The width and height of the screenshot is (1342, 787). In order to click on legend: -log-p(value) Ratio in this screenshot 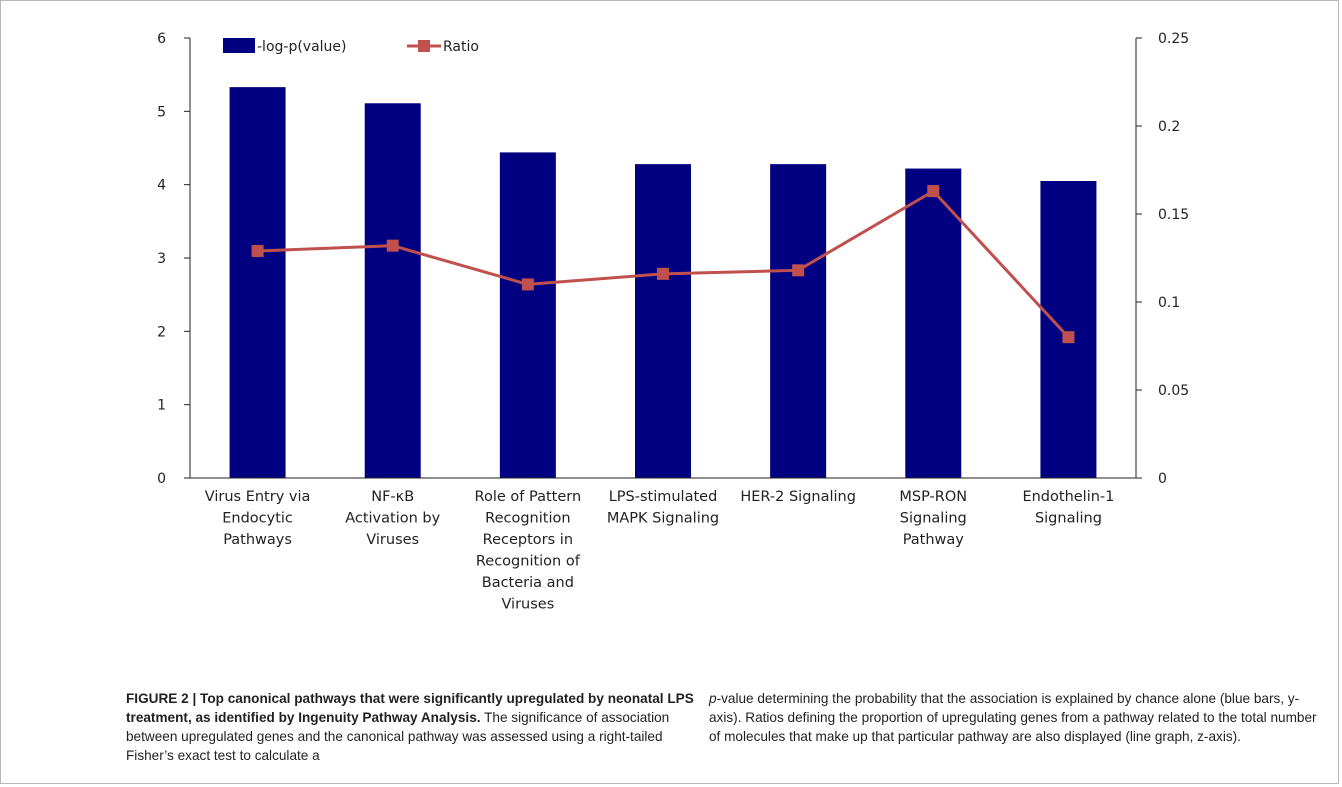, I will do `click(351, 46)`.